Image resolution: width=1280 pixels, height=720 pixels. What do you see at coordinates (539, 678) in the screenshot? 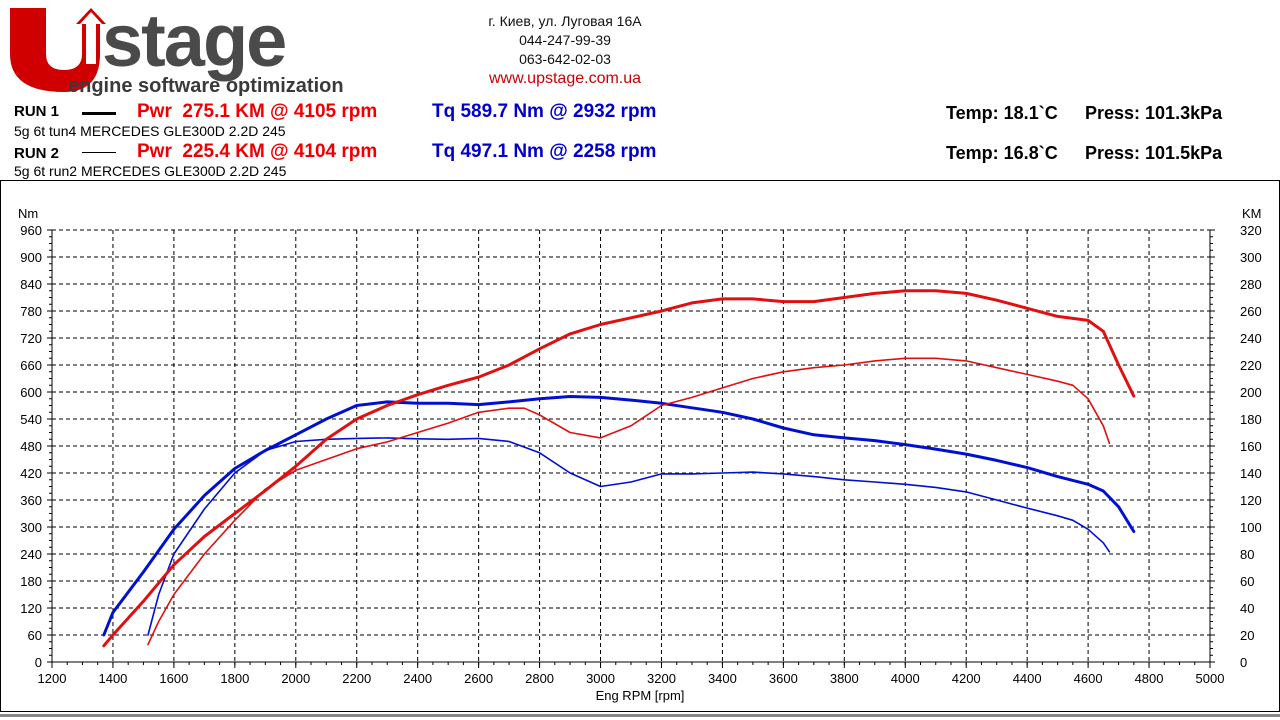
I see `x-tick-label: 2800` at bounding box center [539, 678].